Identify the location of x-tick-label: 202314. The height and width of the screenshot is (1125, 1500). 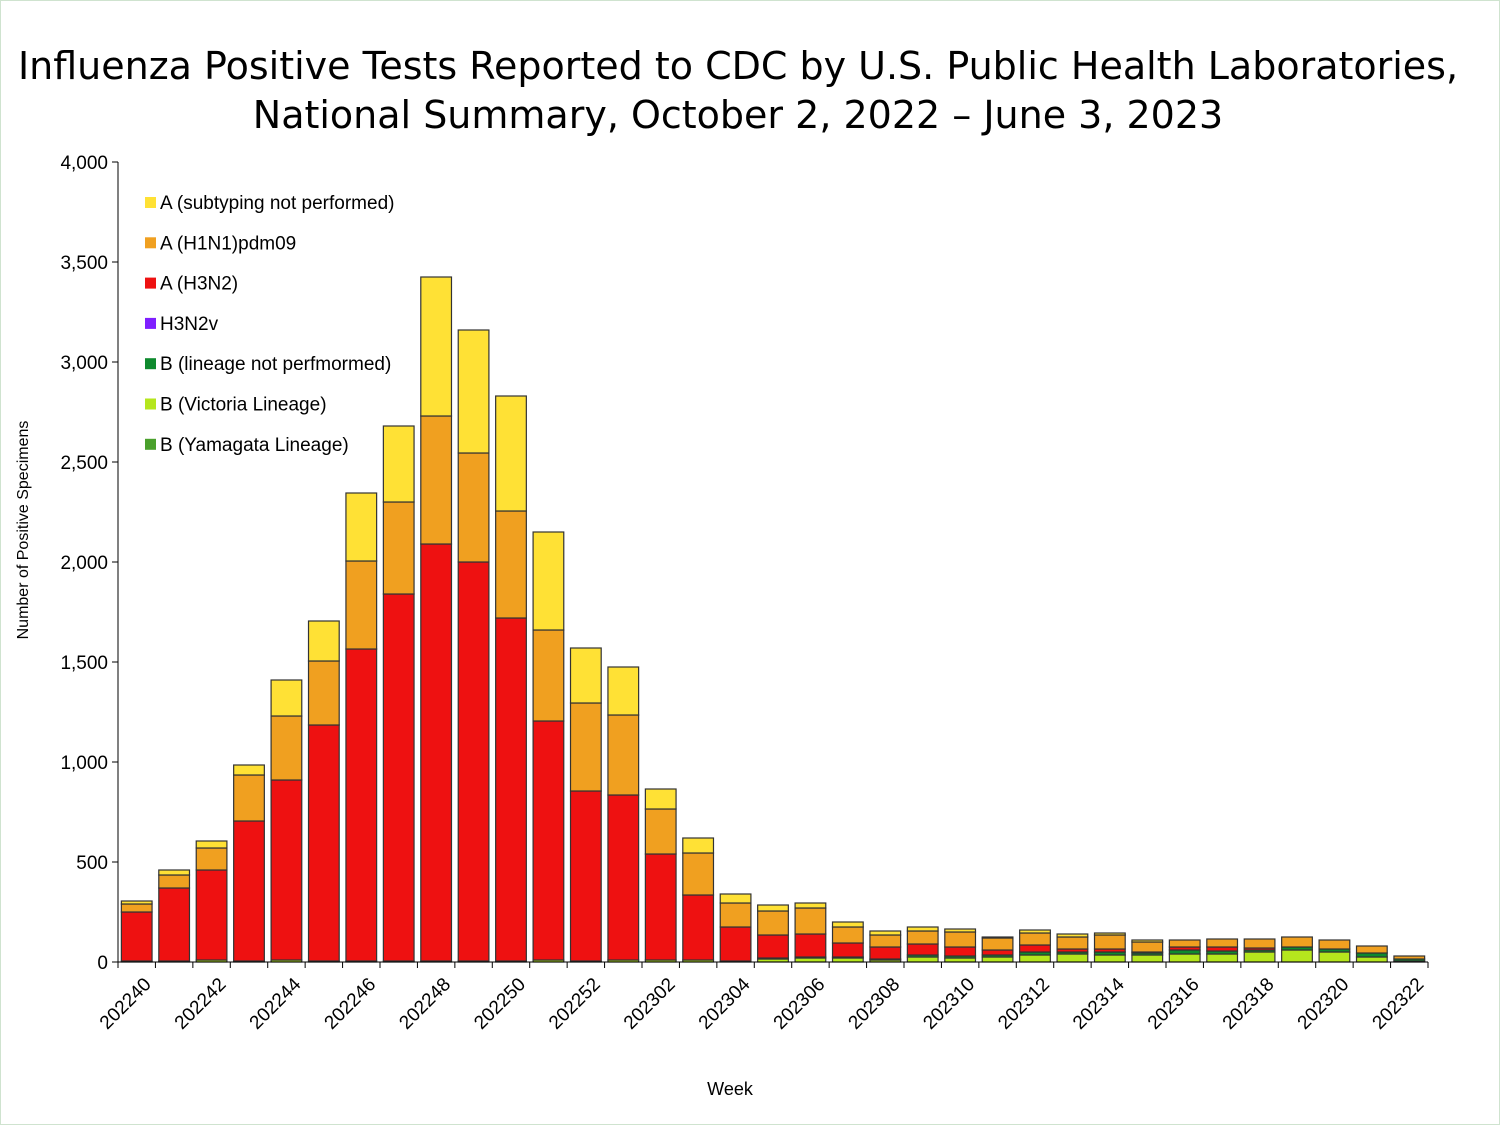
(1099, 1004).